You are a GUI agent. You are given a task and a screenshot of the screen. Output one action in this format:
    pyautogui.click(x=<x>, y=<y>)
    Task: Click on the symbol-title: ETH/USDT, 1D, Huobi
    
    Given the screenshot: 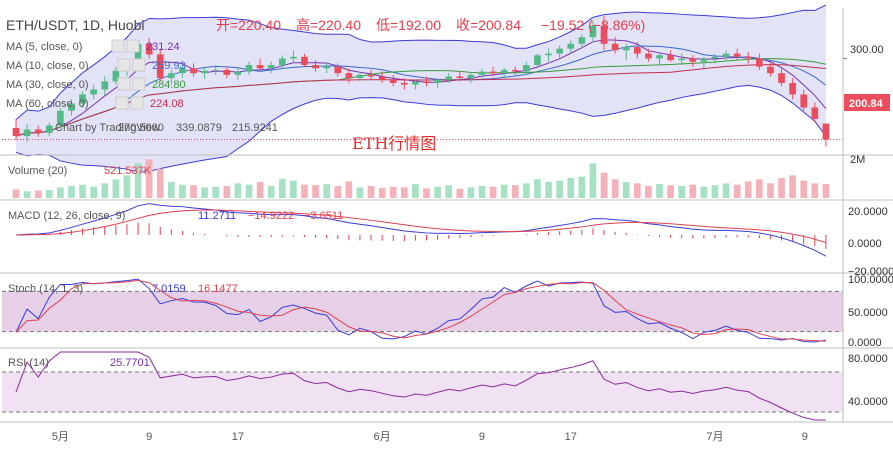 What is the action you would take?
    pyautogui.click(x=75, y=25)
    